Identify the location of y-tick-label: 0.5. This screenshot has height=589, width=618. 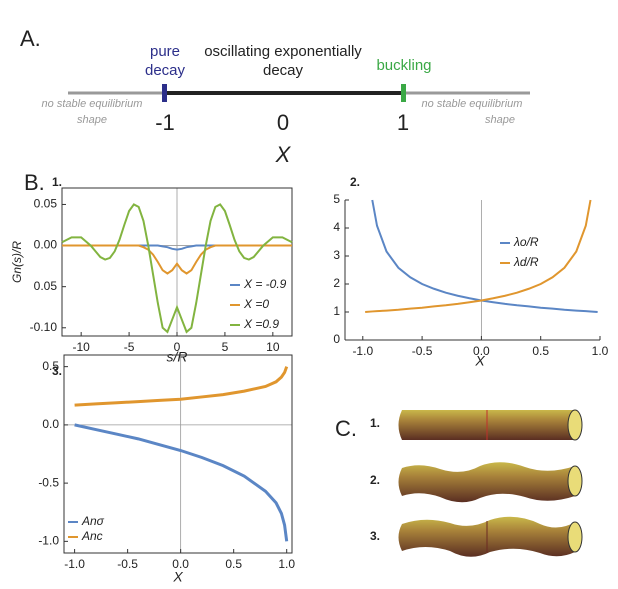
(50, 366).